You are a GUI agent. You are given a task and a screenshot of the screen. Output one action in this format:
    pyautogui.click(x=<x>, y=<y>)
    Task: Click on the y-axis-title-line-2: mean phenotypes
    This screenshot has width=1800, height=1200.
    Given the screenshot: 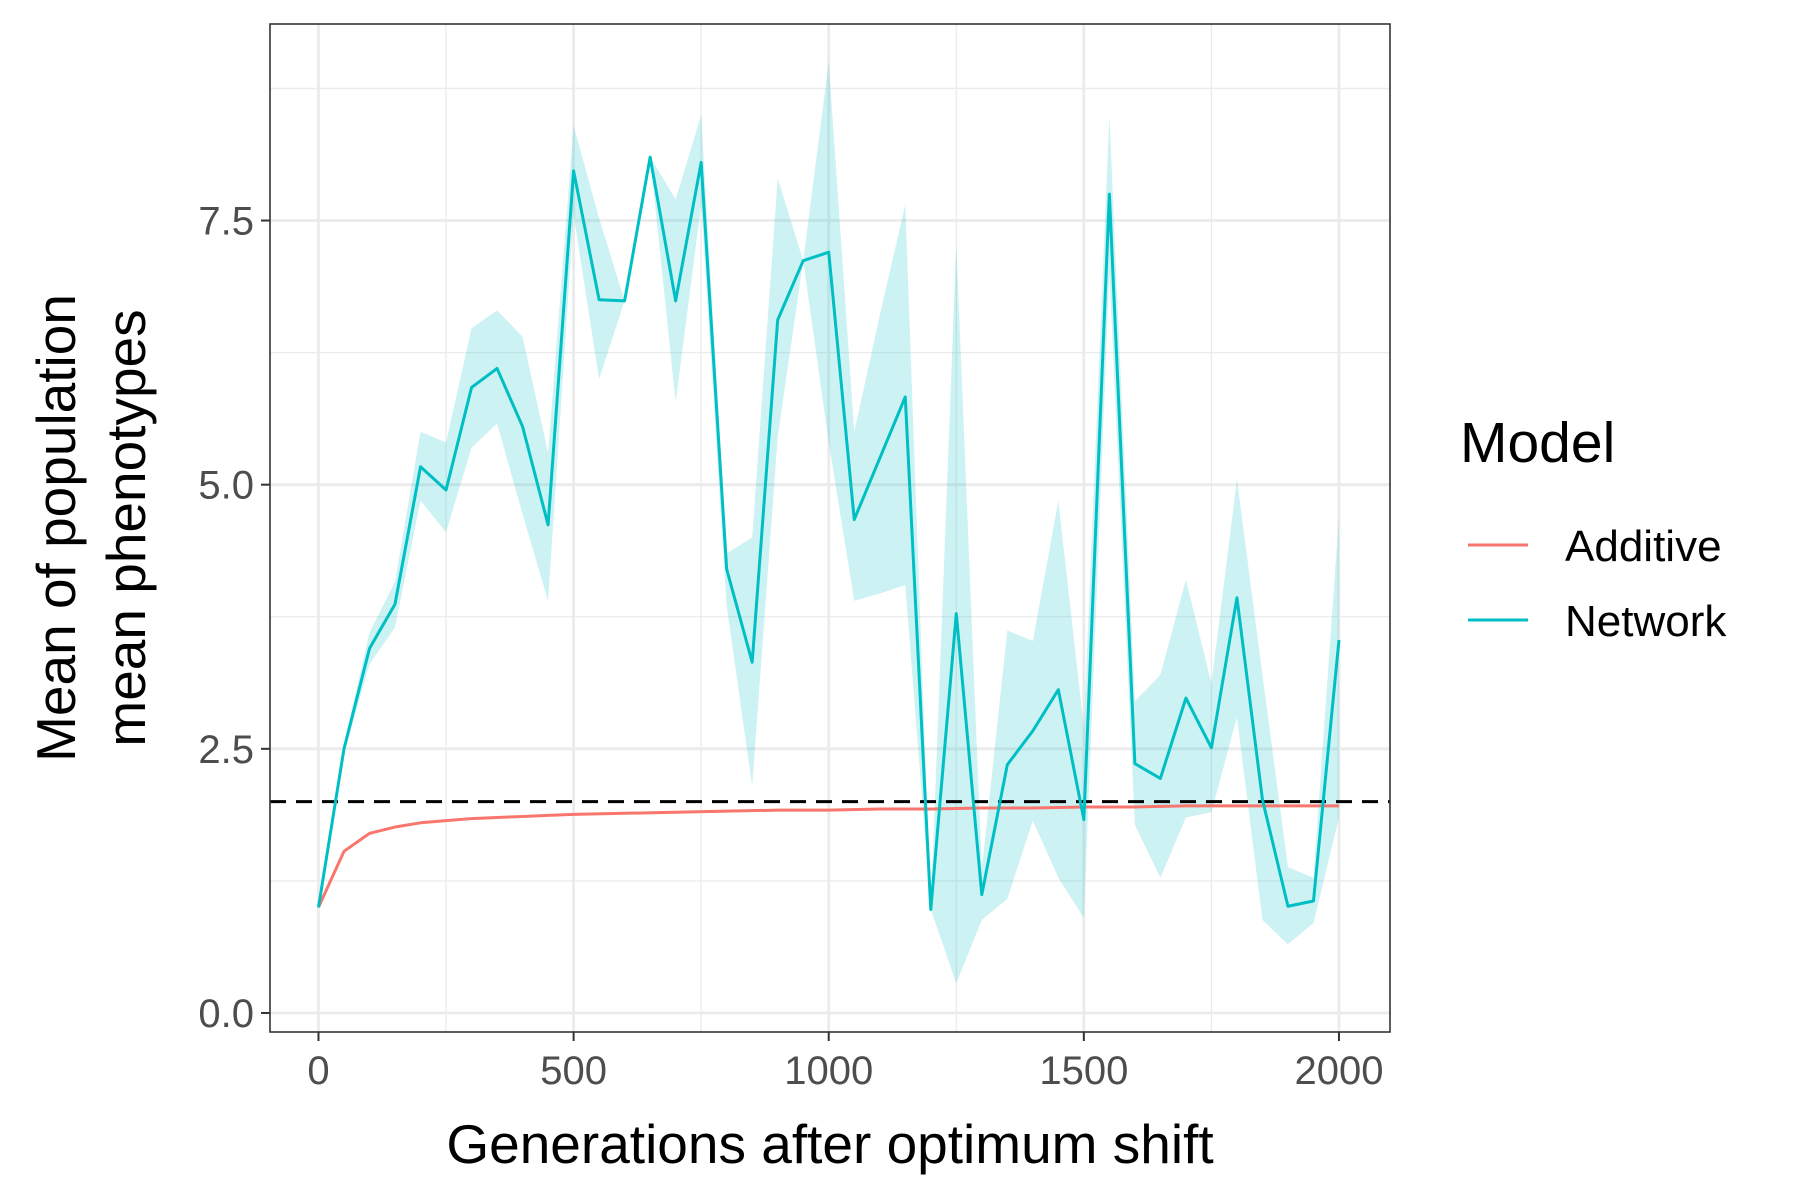 What is the action you would take?
    pyautogui.click(x=126, y=527)
    